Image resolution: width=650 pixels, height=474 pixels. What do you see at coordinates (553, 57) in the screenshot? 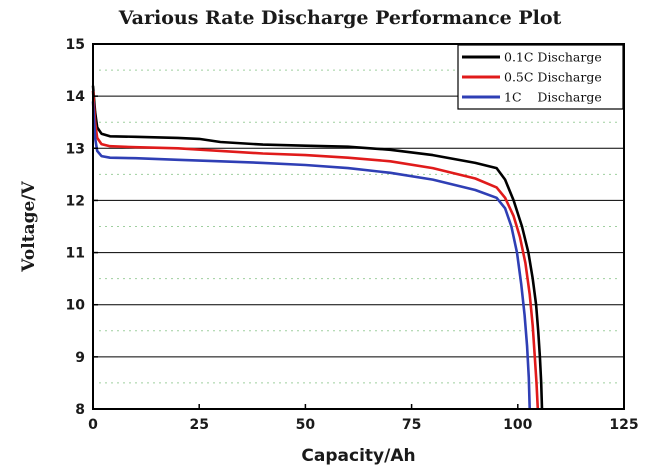
I see `legend-label-0-1c: 0.1C Discharge` at bounding box center [553, 57].